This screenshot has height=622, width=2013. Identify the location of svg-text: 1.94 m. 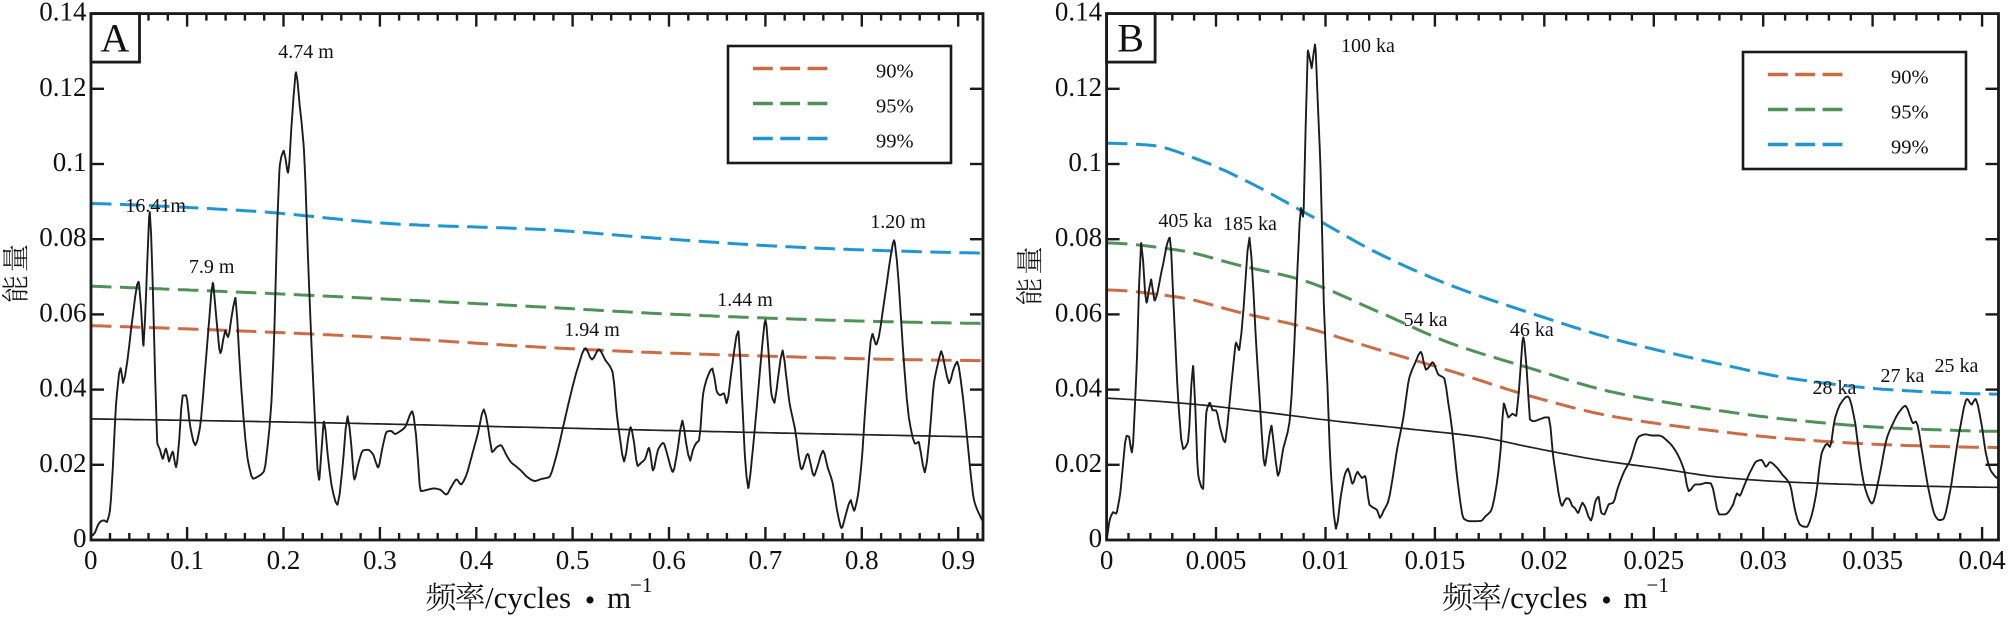
(592, 330).